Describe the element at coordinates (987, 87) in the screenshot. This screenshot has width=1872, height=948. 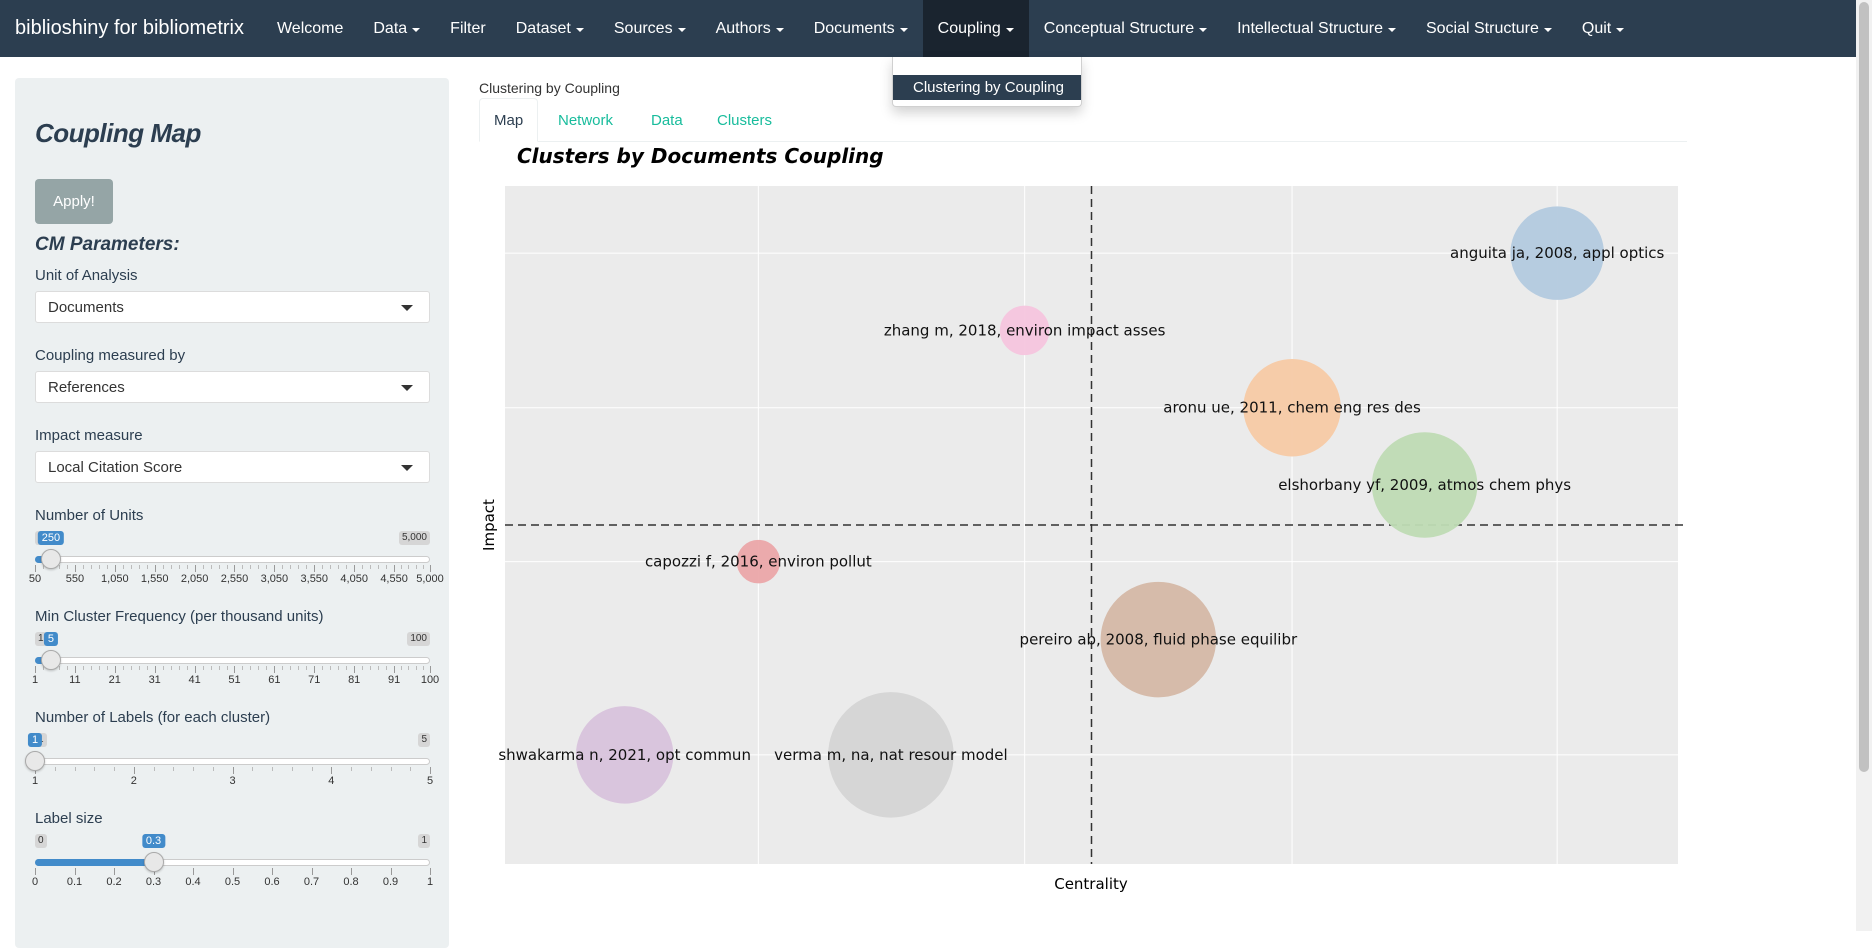
I see `menu-item-clustering-by-coupling: Clustering by Coupling` at that location.